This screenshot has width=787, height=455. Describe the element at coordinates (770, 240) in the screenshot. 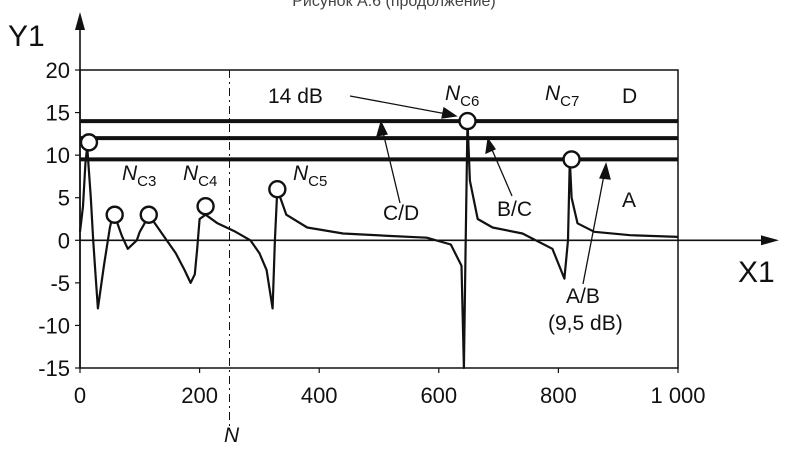

I see `x-axis-arrow` at that location.